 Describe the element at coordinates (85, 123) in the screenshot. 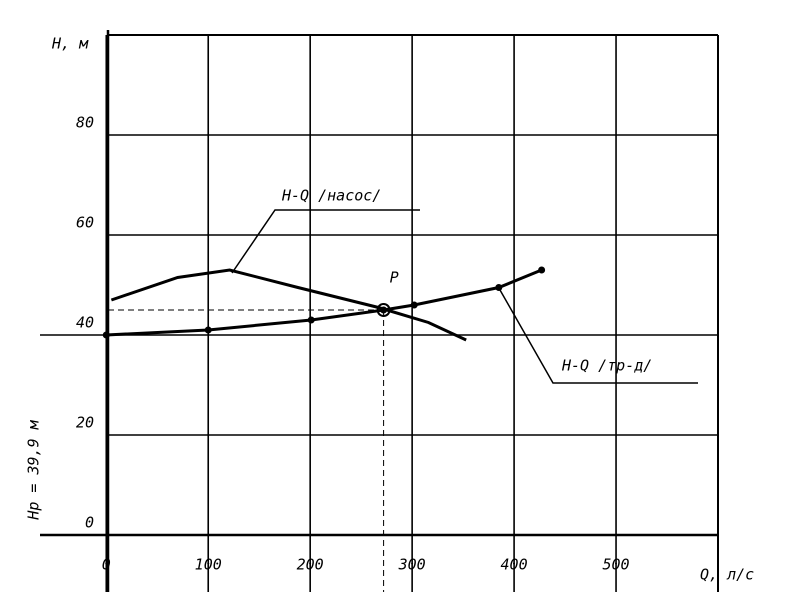

I see `y-tick-label: 80` at that location.